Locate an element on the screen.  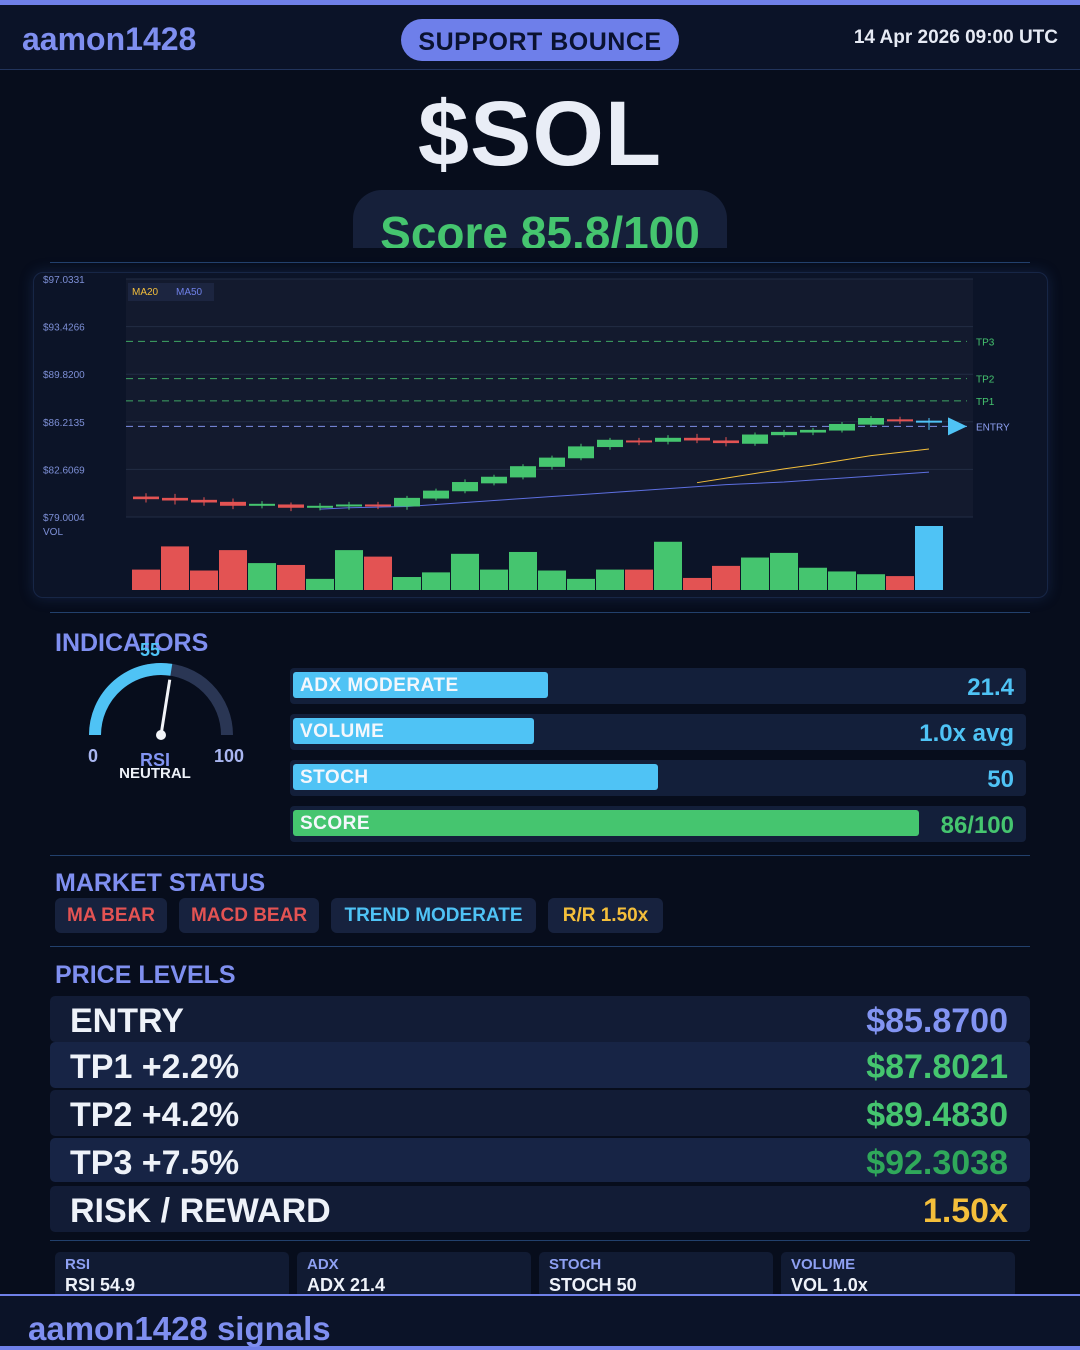
level-name: RISK / REWARD is located at coordinates (200, 1211).